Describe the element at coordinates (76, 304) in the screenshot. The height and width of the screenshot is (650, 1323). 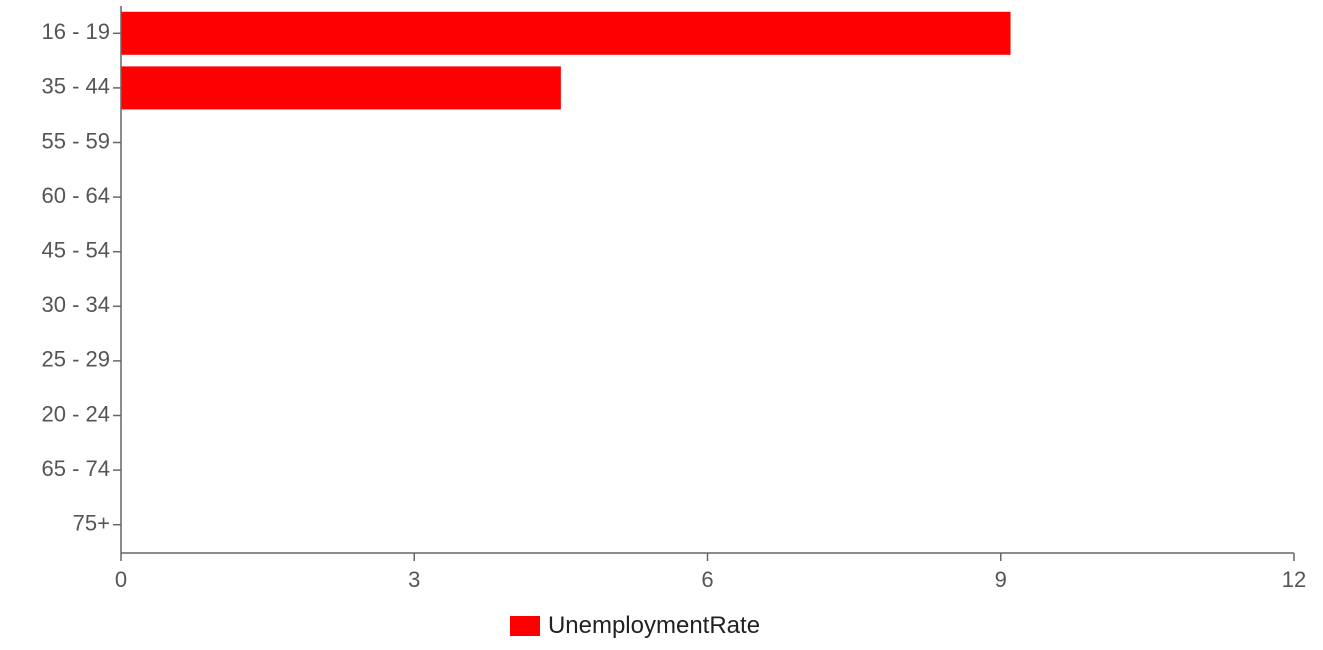
I see `y-tick-label: 30 - 34` at that location.